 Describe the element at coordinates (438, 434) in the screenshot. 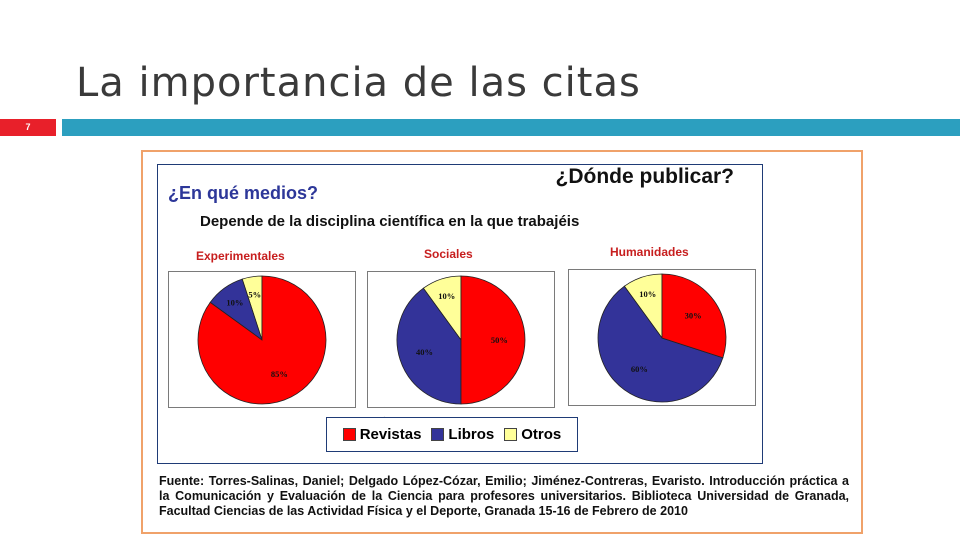

I see `legend-swatch-libros` at that location.